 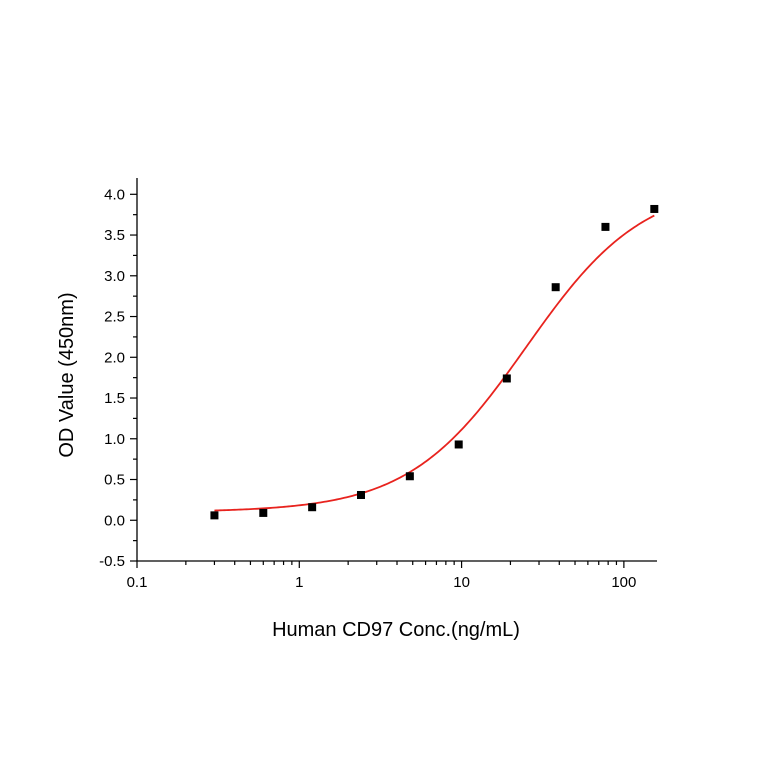 What do you see at coordinates (114, 480) in the screenshot?
I see `y-tick-label: 0.5` at bounding box center [114, 480].